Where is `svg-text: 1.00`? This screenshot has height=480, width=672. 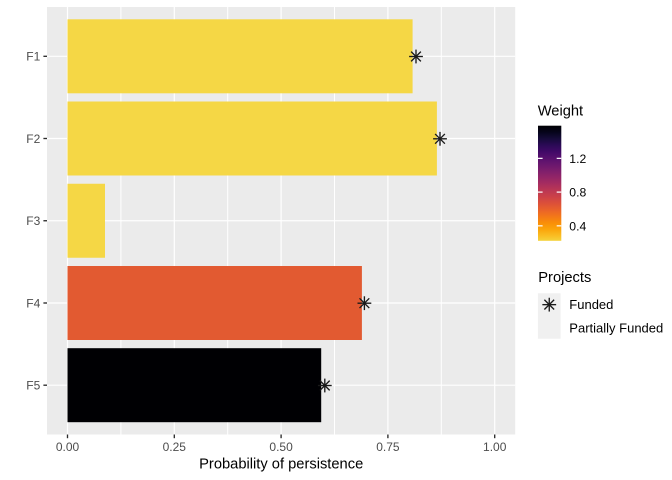
svg-text: 1.00 is located at coordinates (495, 447).